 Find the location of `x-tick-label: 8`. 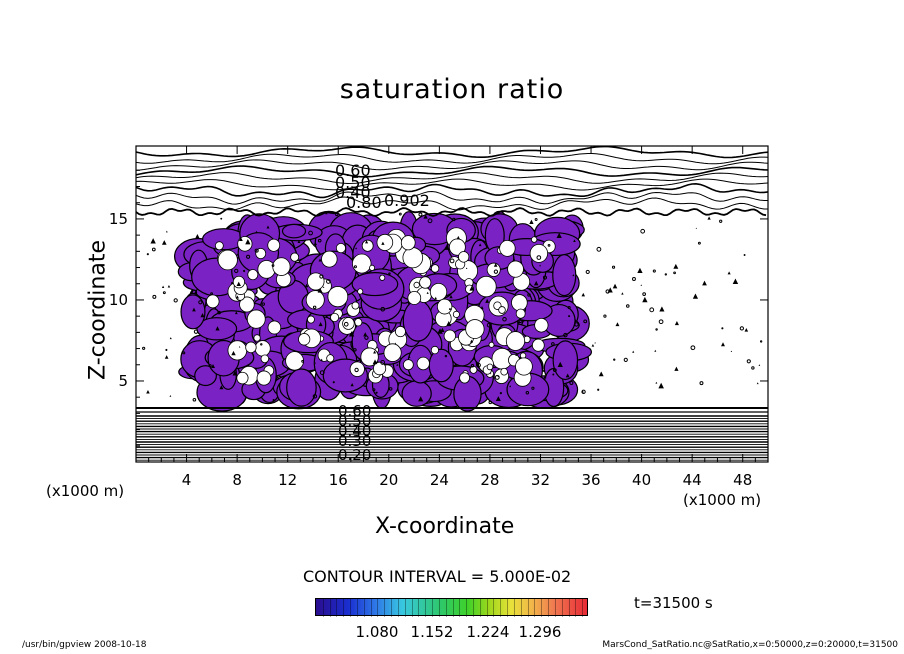

x-tick-label: 8 is located at coordinates (237, 480).